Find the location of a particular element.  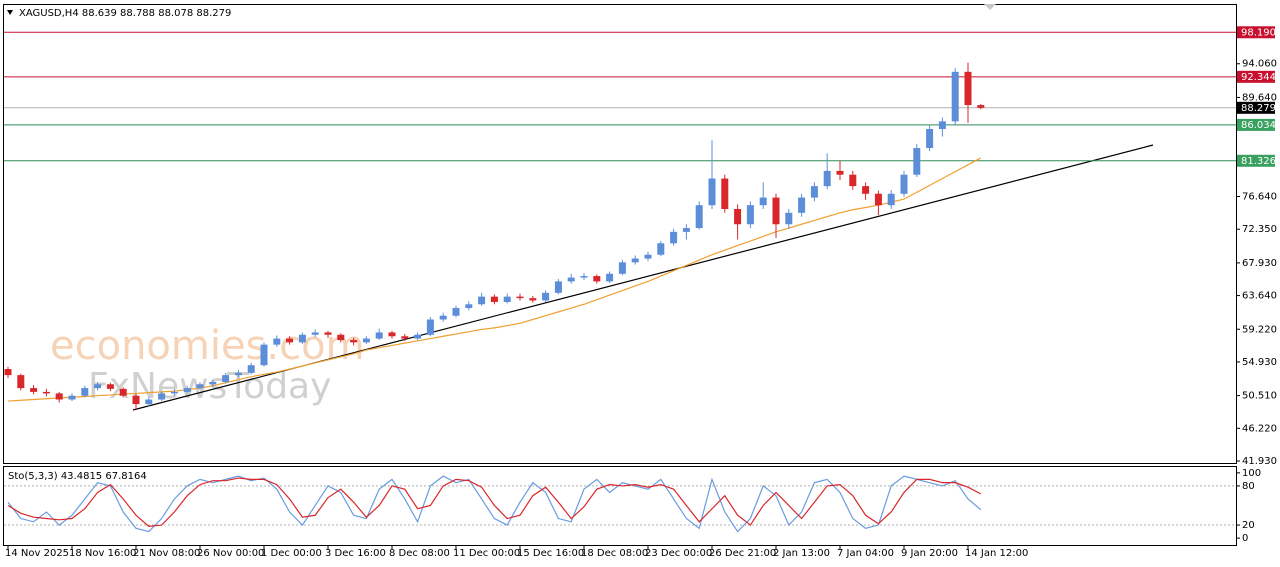

y-tick-label: 54.930 is located at coordinates (1259, 362).